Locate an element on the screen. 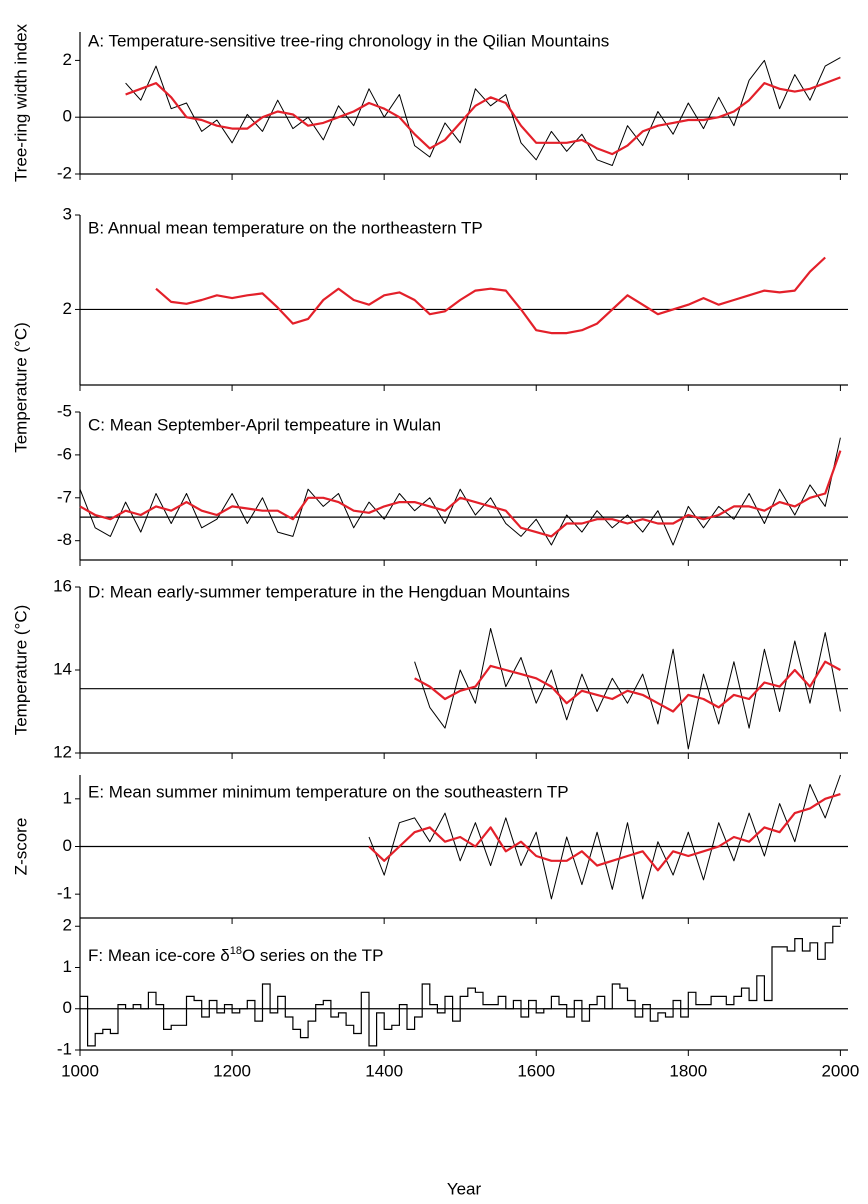 Image resolution: width=868 pixels, height=1204 pixels. y-tick-label: -6 is located at coordinates (64, 453).